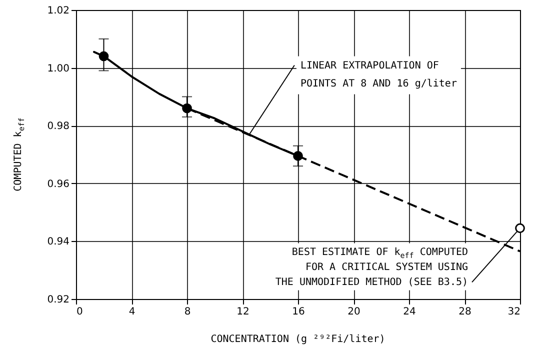 The height and width of the screenshot is (357, 552). Describe the element at coordinates (378, 75) in the screenshot. I see `annotation: LINEAR EXTRAPOLATION OF POINTS AT 8 AND 16 g/liter` at that location.